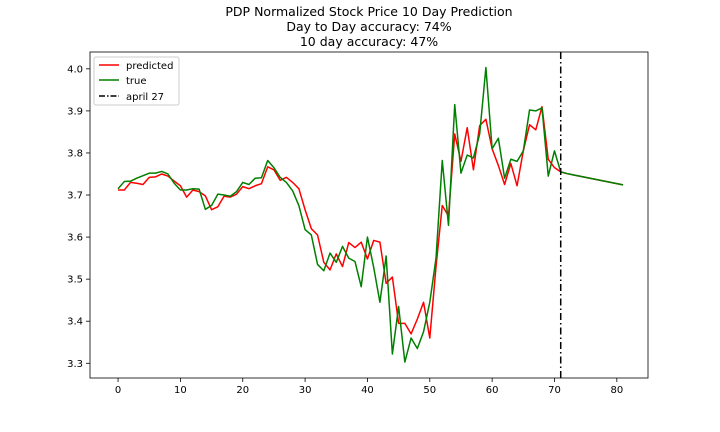  What do you see at coordinates (242, 390) in the screenshot?
I see `x-tick-label: 20` at bounding box center [242, 390].